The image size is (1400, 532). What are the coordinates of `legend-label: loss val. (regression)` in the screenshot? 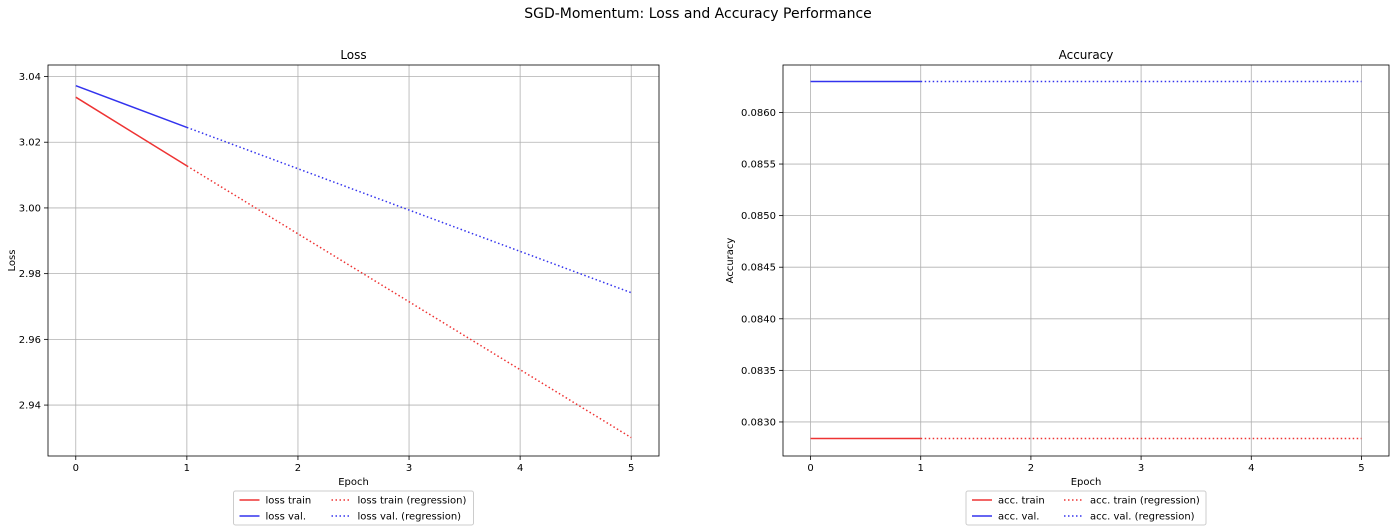 It's located at (410, 517).